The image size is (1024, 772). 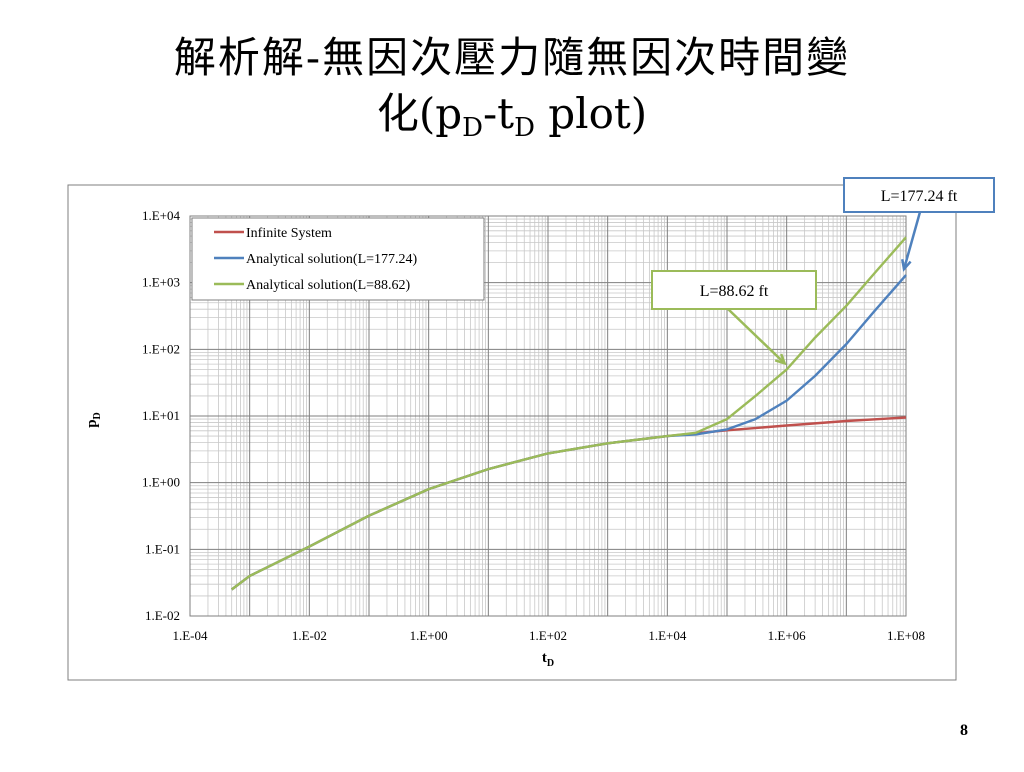 What do you see at coordinates (161, 415) in the screenshot?
I see `y-tick-label: 1.E+01` at bounding box center [161, 415].